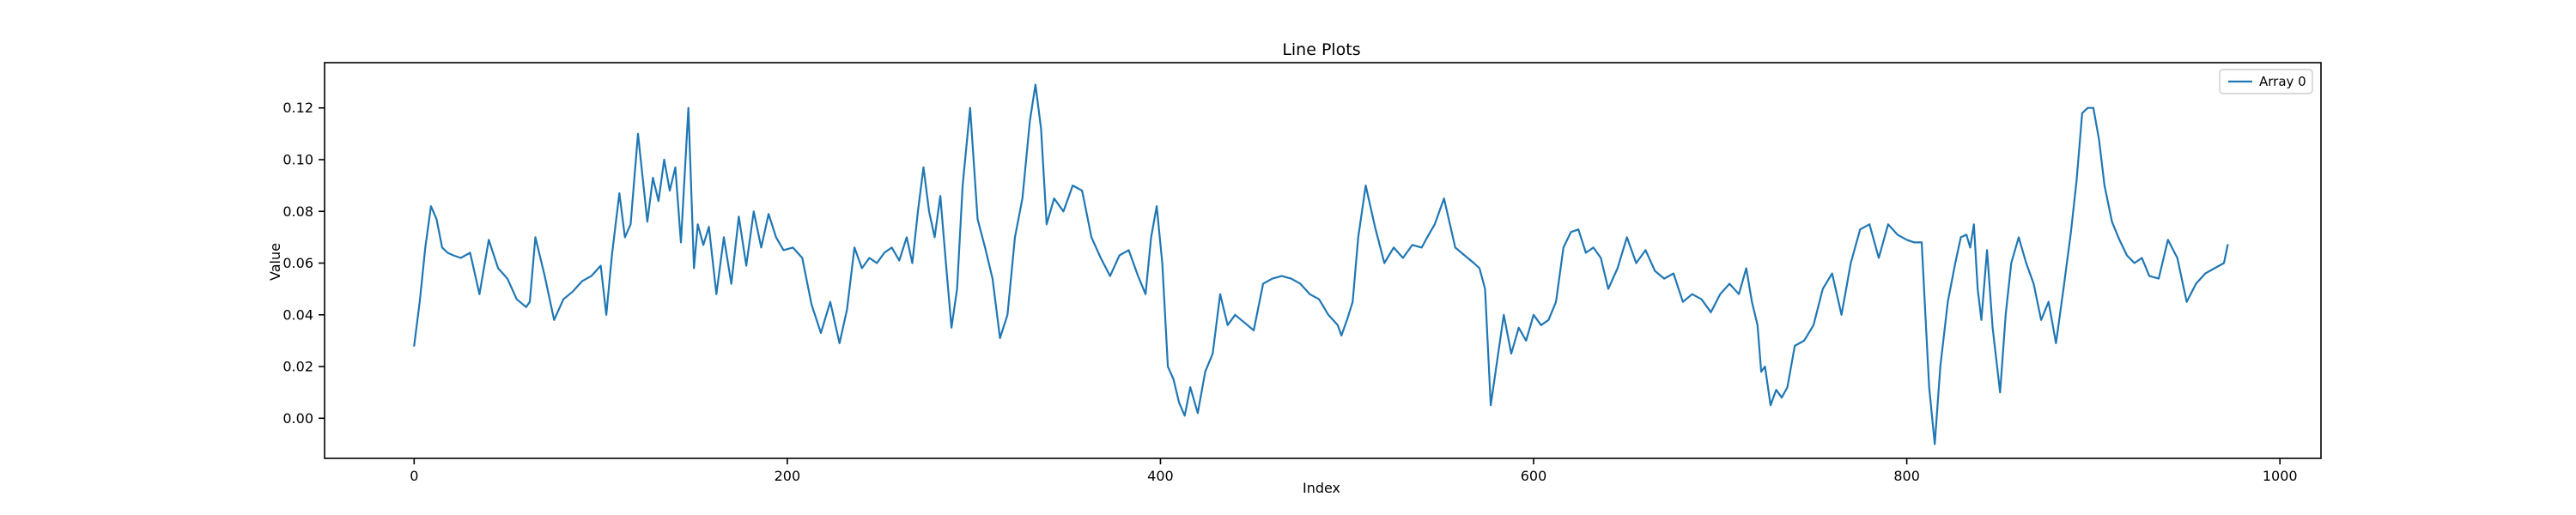 This screenshot has height=515, width=2576. Describe the element at coordinates (1907, 476) in the screenshot. I see `x-tick-label: 800` at that location.